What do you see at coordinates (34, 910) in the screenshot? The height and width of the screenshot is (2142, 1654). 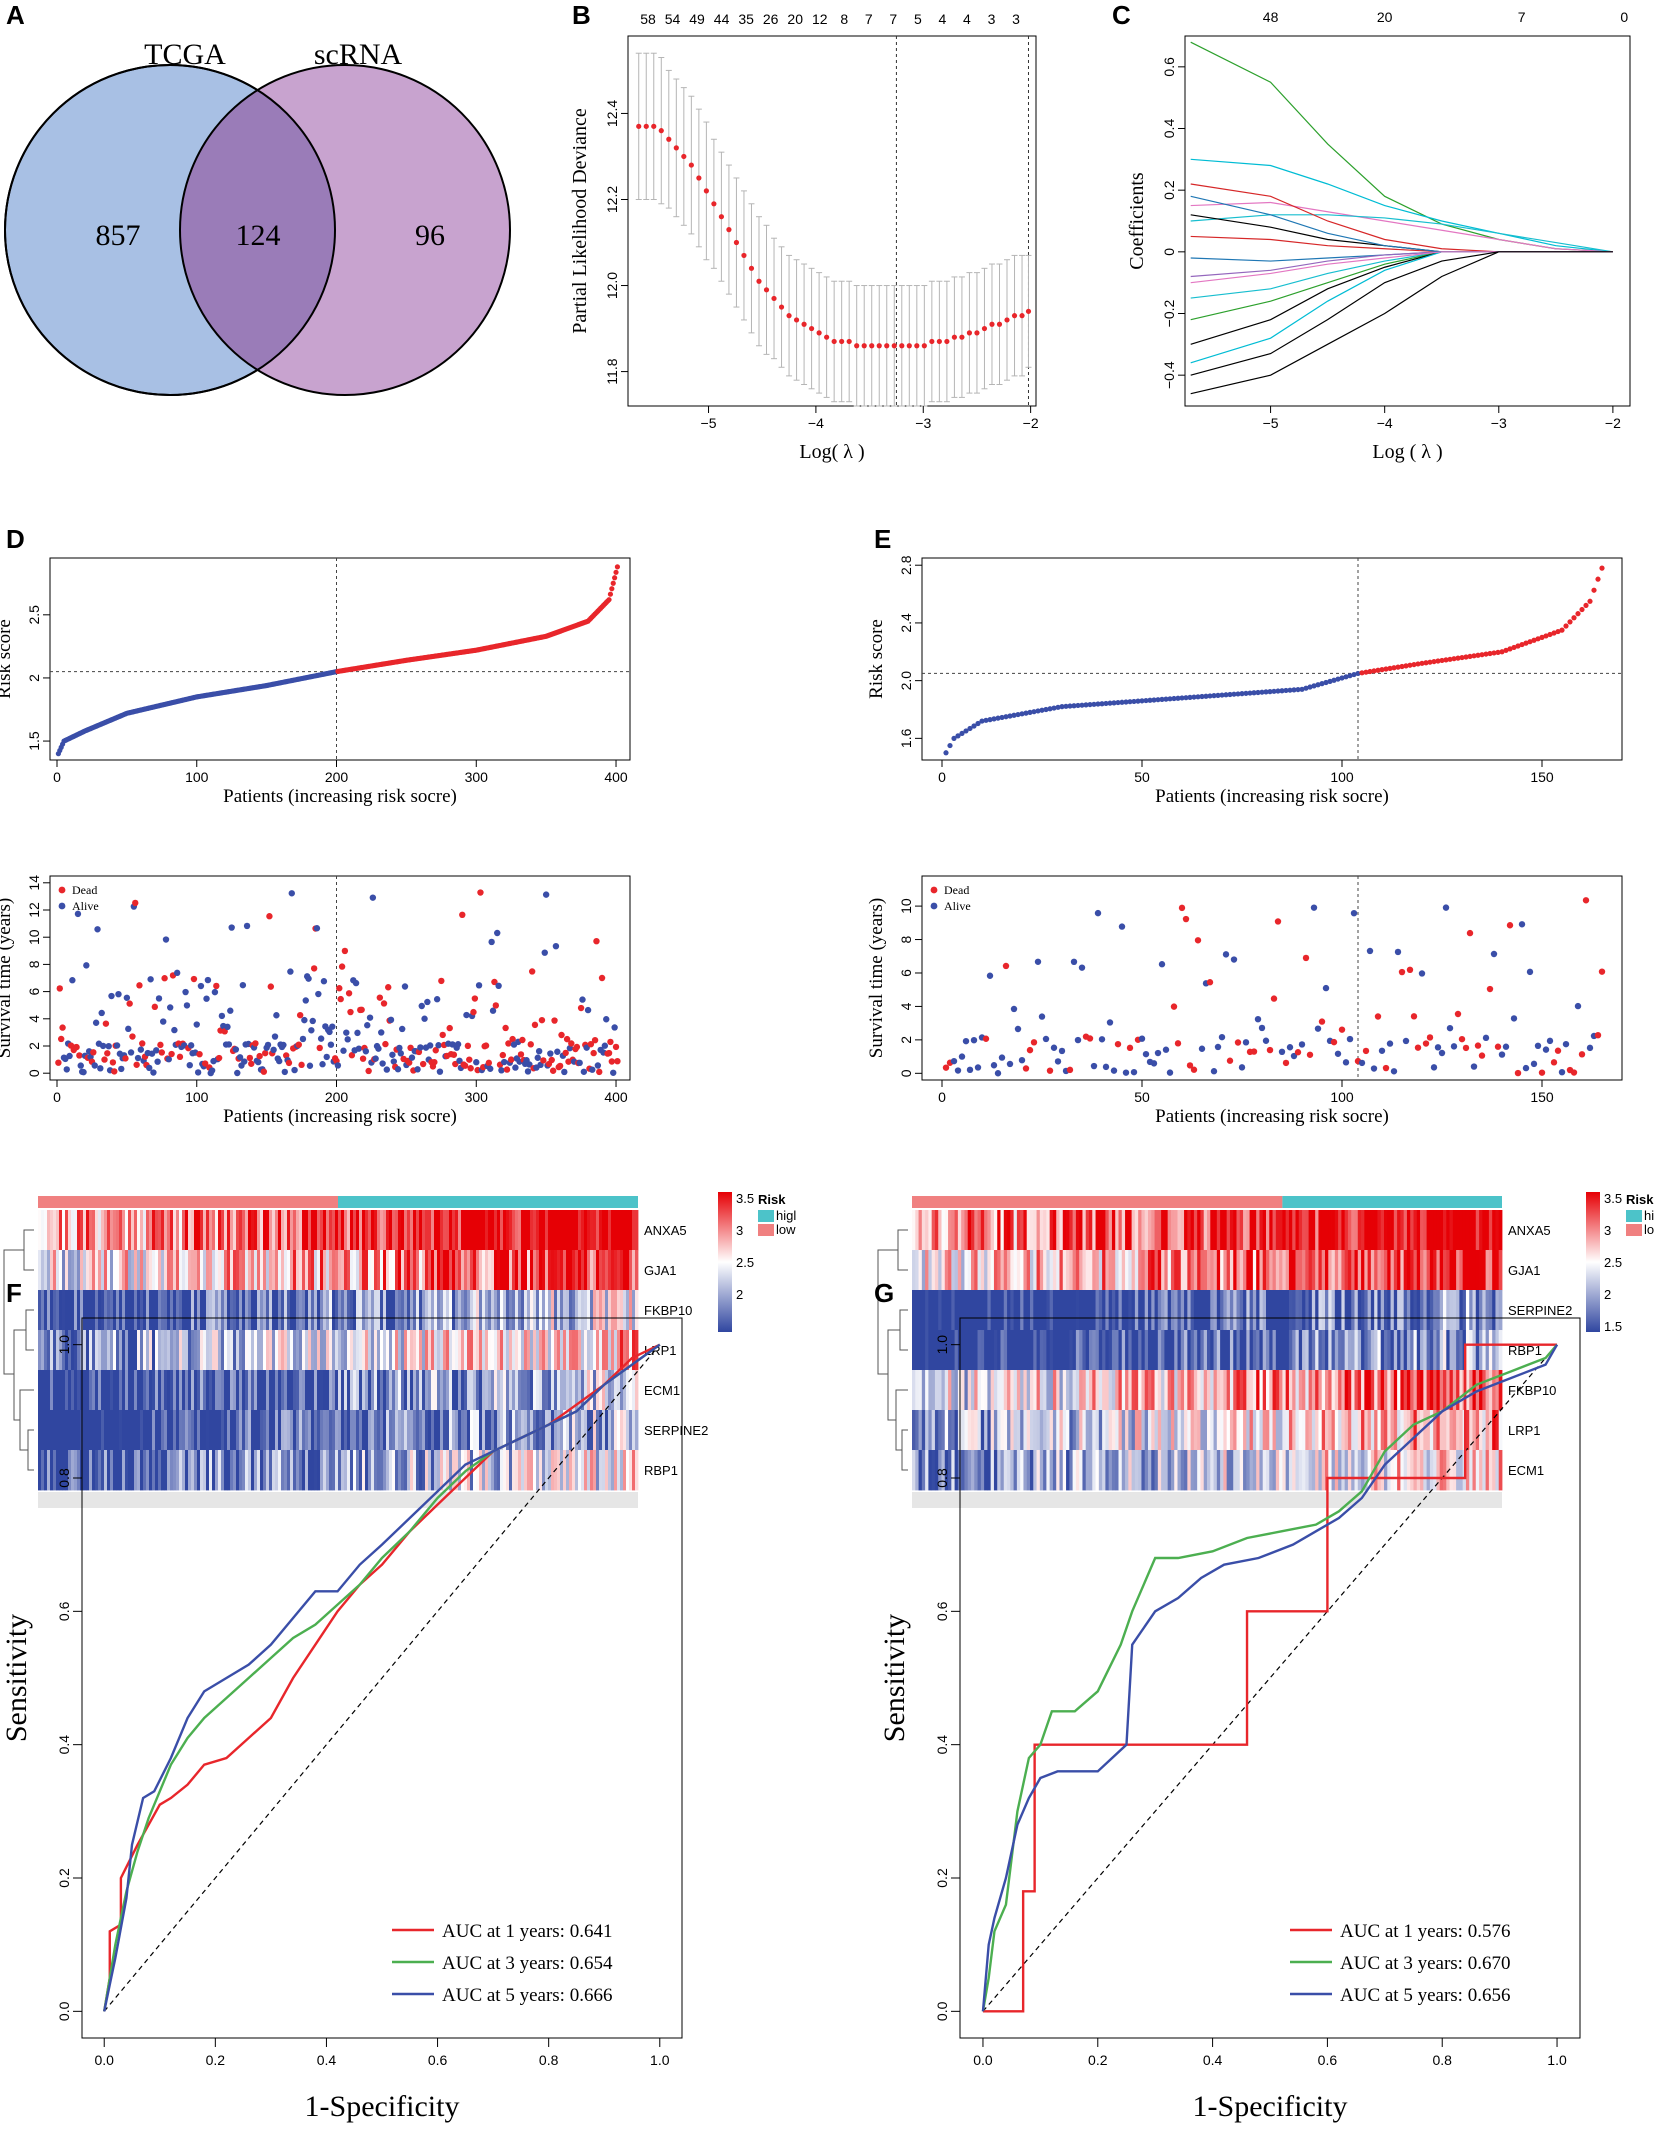 I see `y-tick-label: 12` at bounding box center [34, 910].